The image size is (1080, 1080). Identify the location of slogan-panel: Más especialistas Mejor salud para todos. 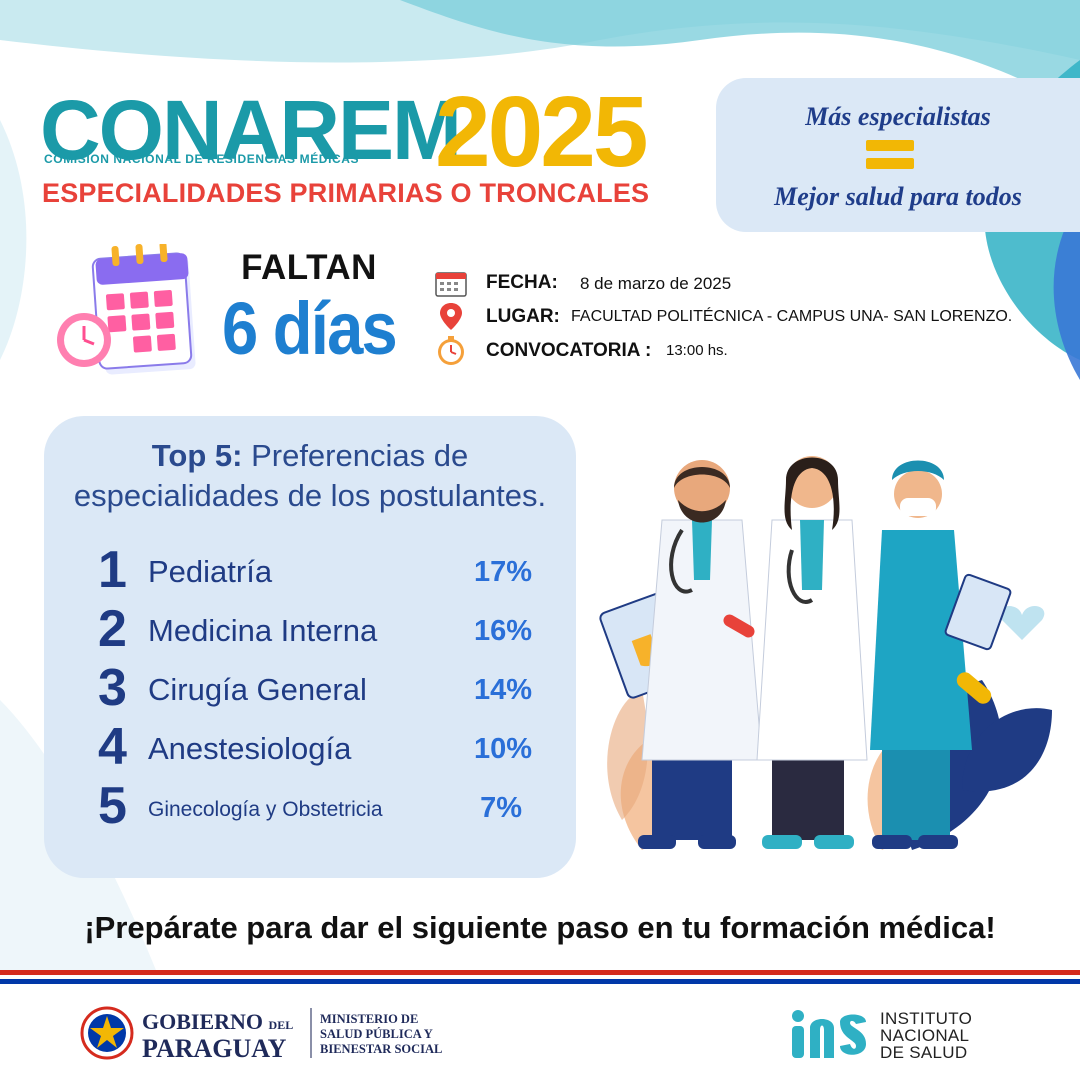
(898, 155).